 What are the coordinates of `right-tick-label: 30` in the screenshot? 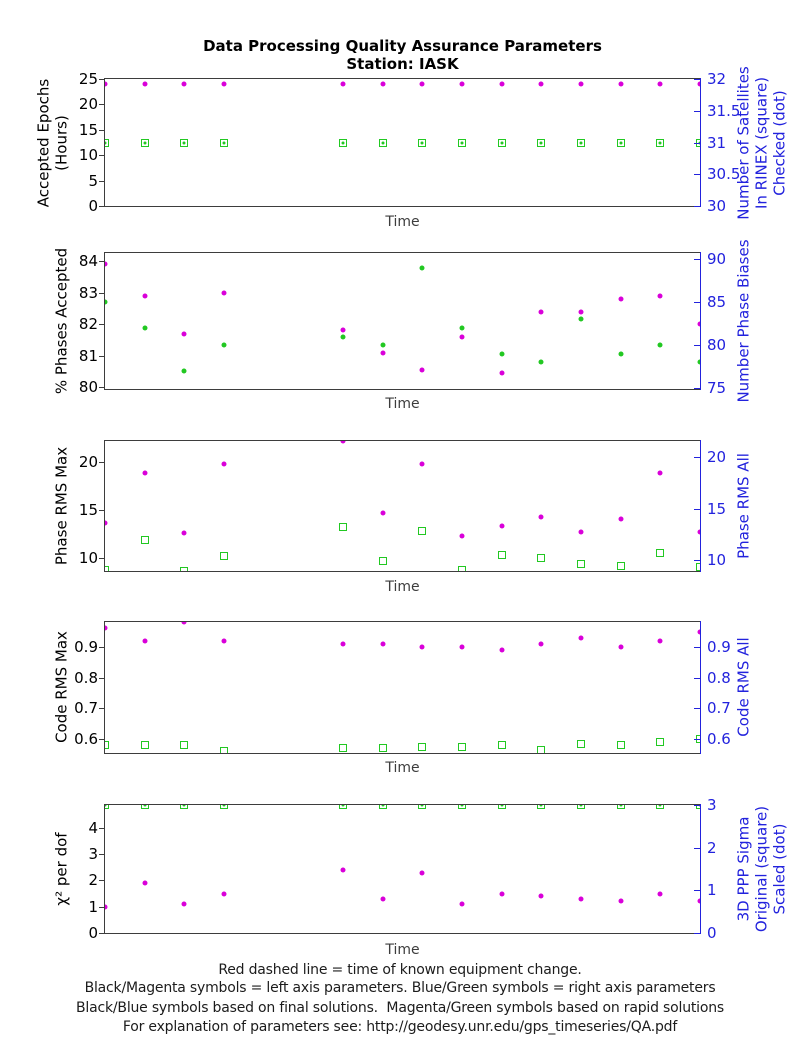 It's located at (717, 206).